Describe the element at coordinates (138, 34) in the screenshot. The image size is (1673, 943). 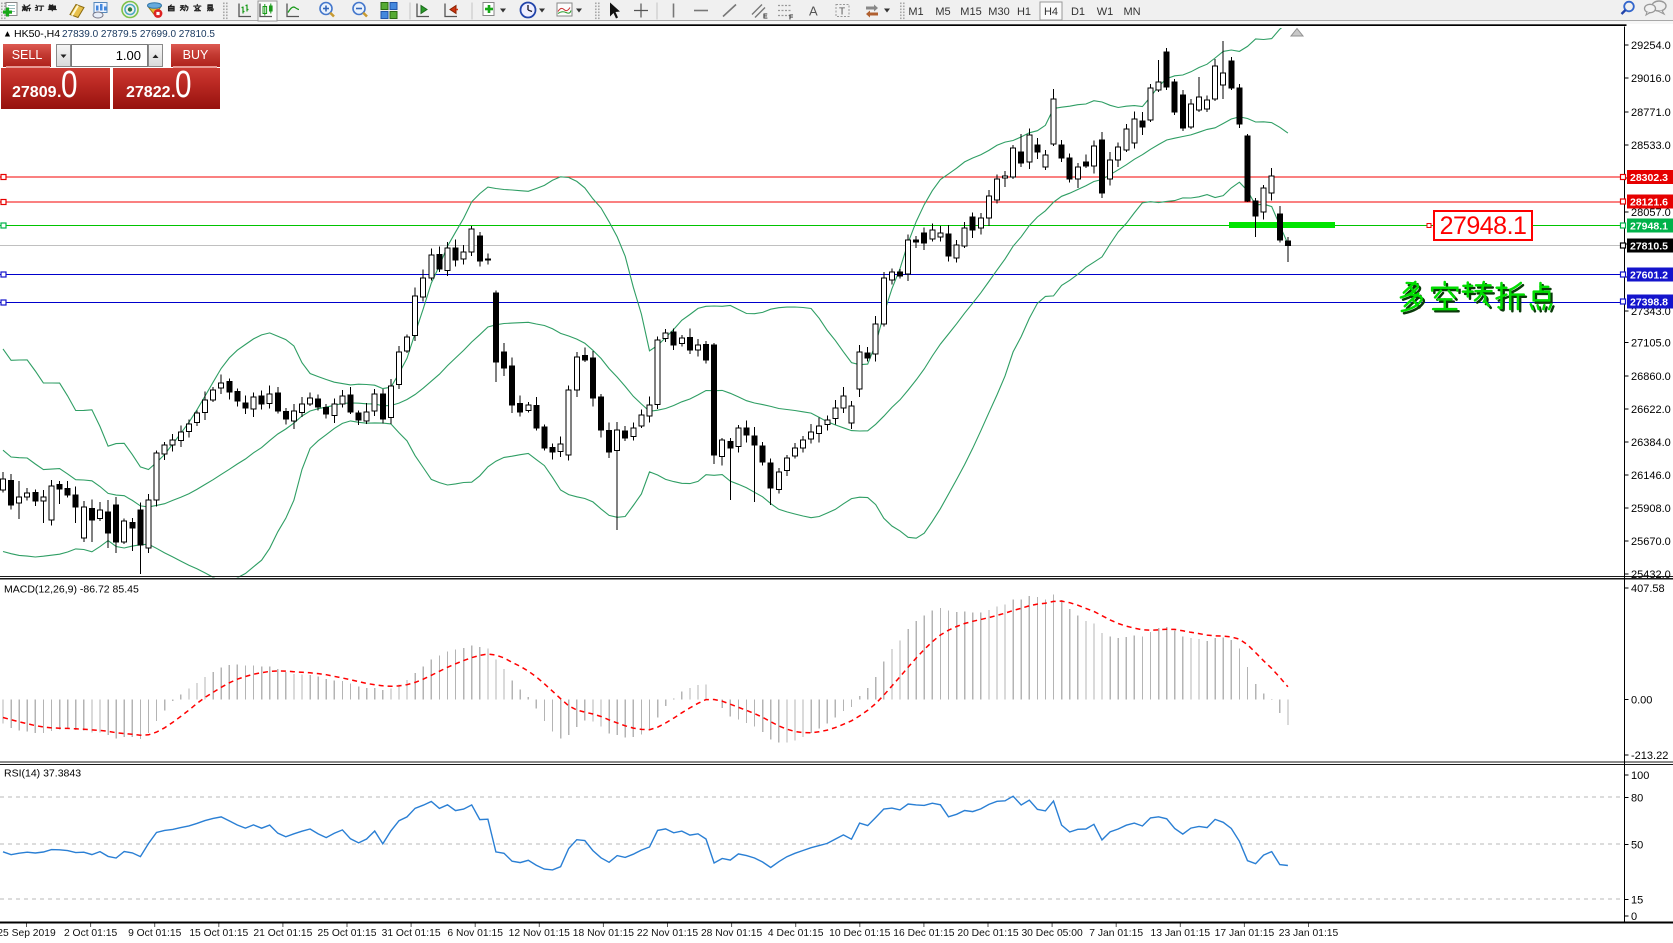
I see `svg-text:27839.0 27879.5 27699.0 27810.: 27839.0 27879.5 27699.0 27810.5` at that location.